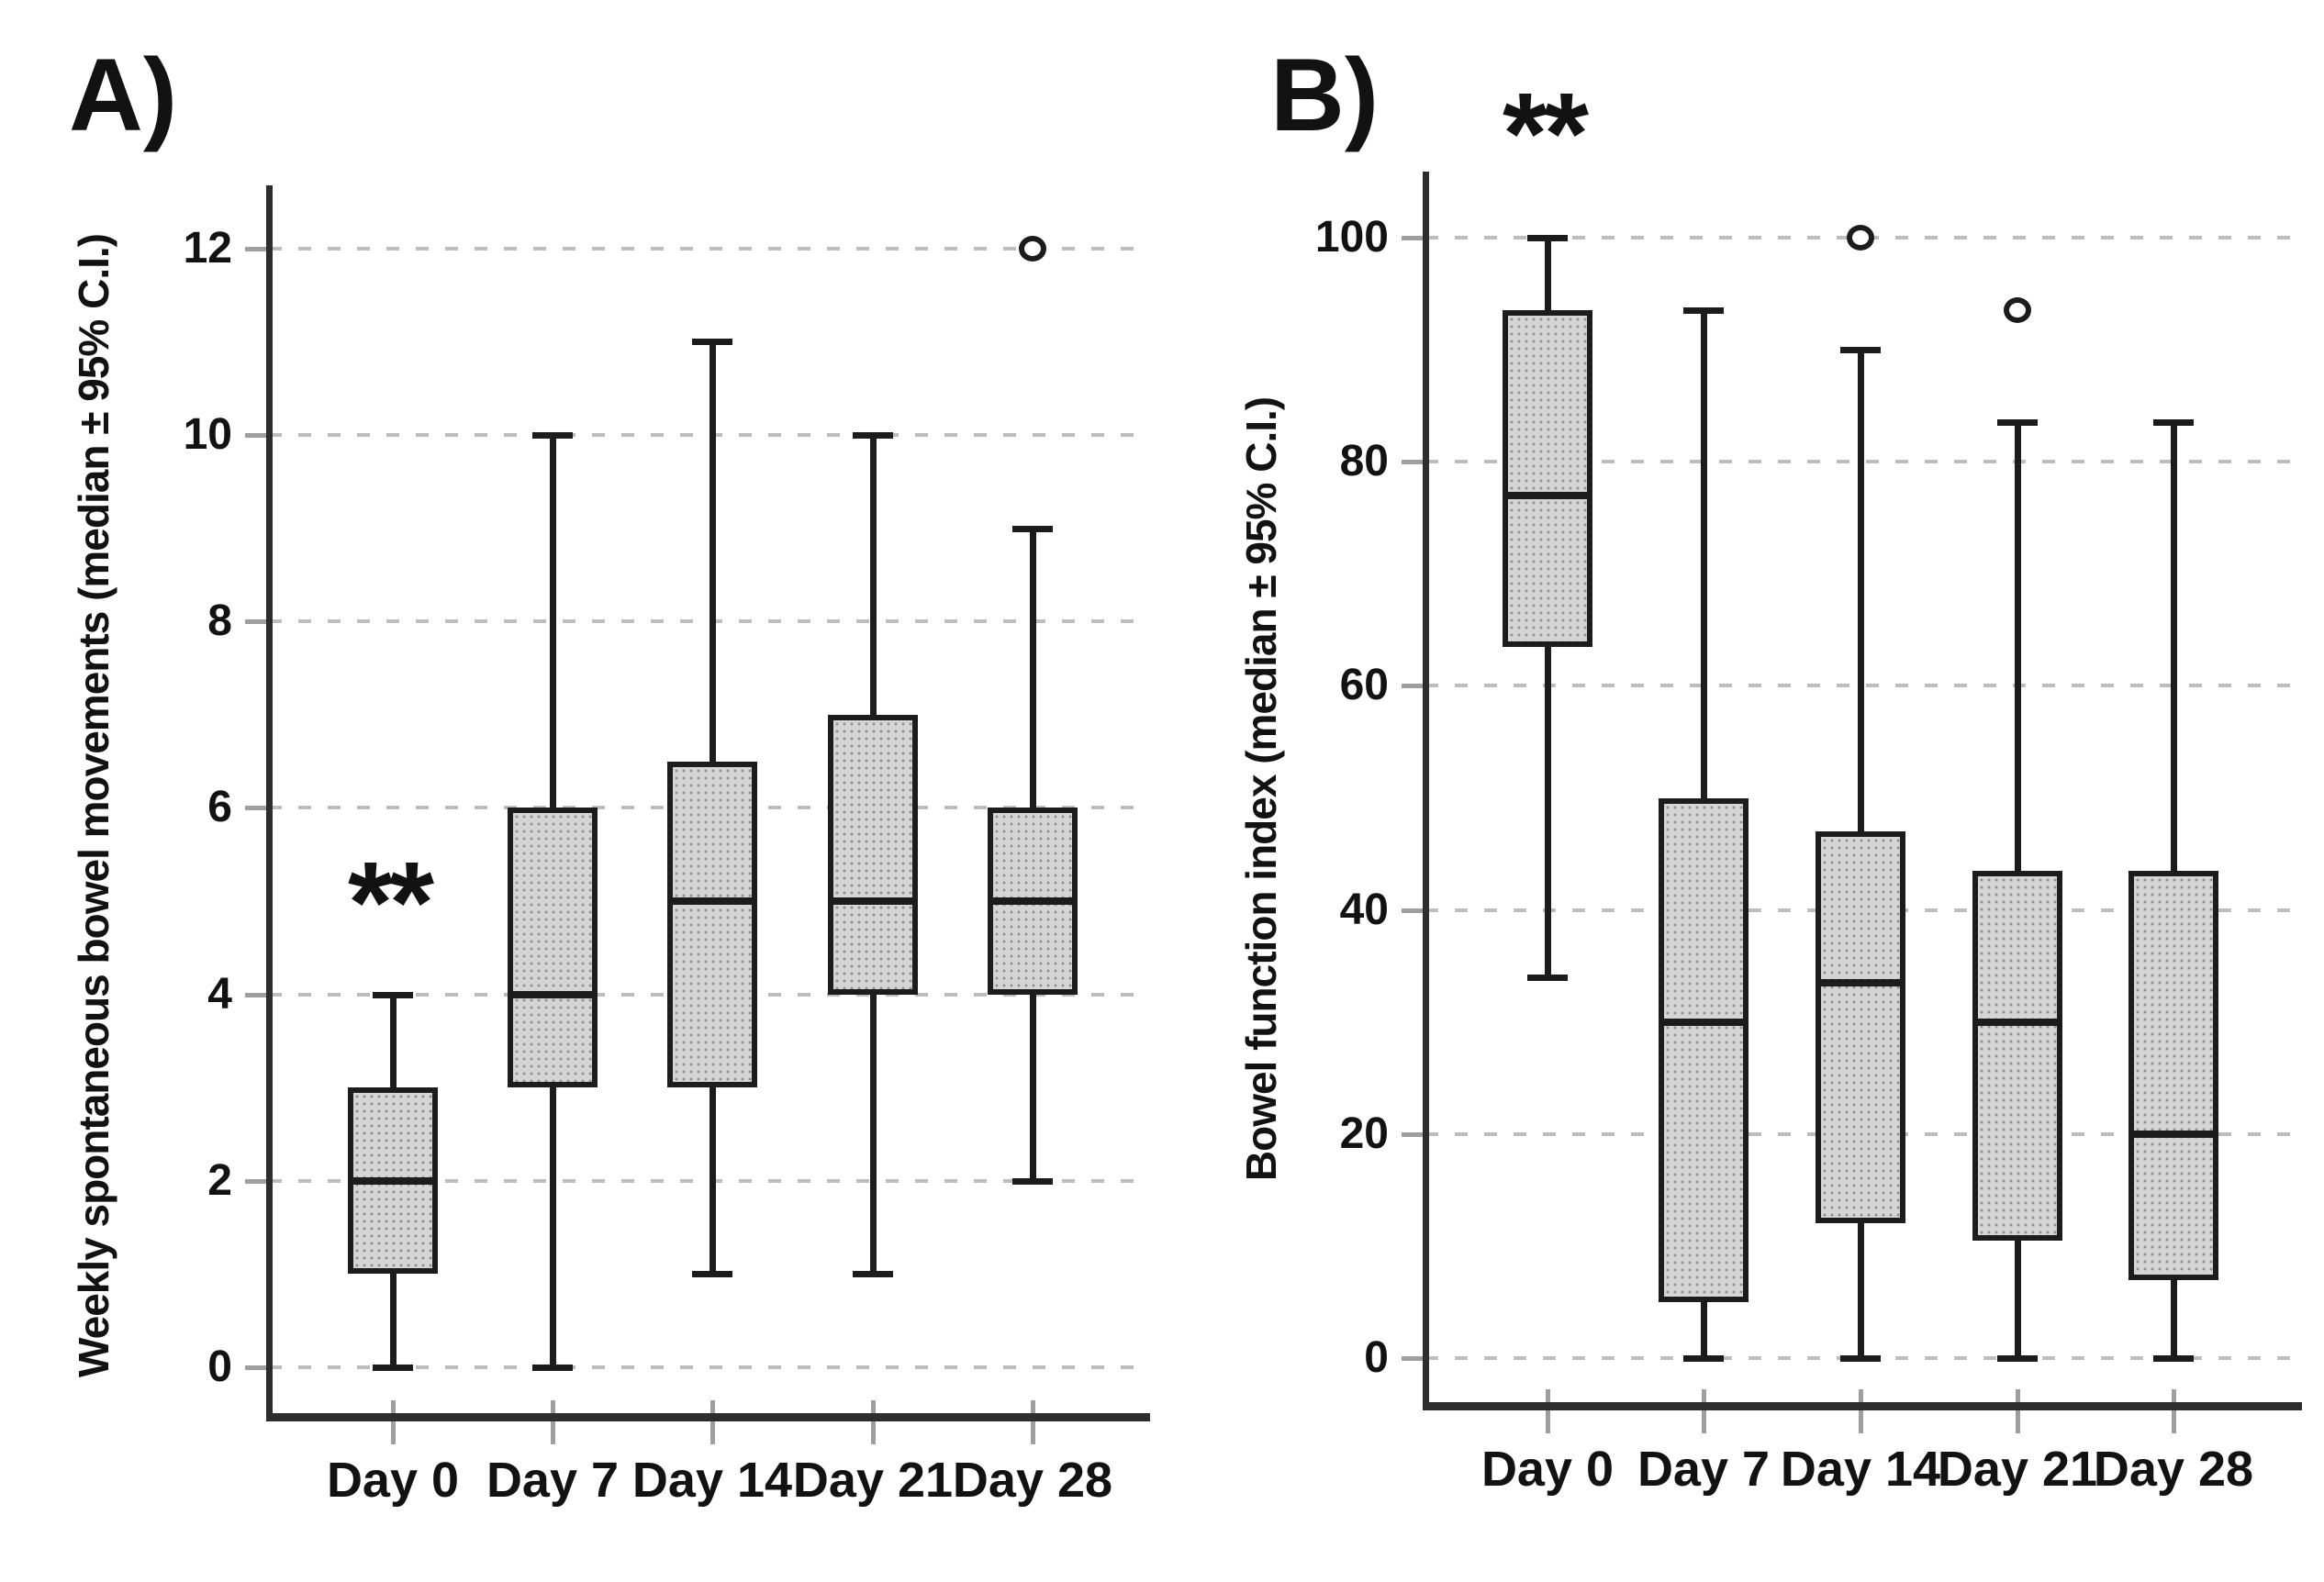 The height and width of the screenshot is (1582, 2324). What do you see at coordinates (1261, 789) in the screenshot?
I see `panel-b-y-axis-title: Bowel function index (median ± 95% C.I.)` at bounding box center [1261, 789].